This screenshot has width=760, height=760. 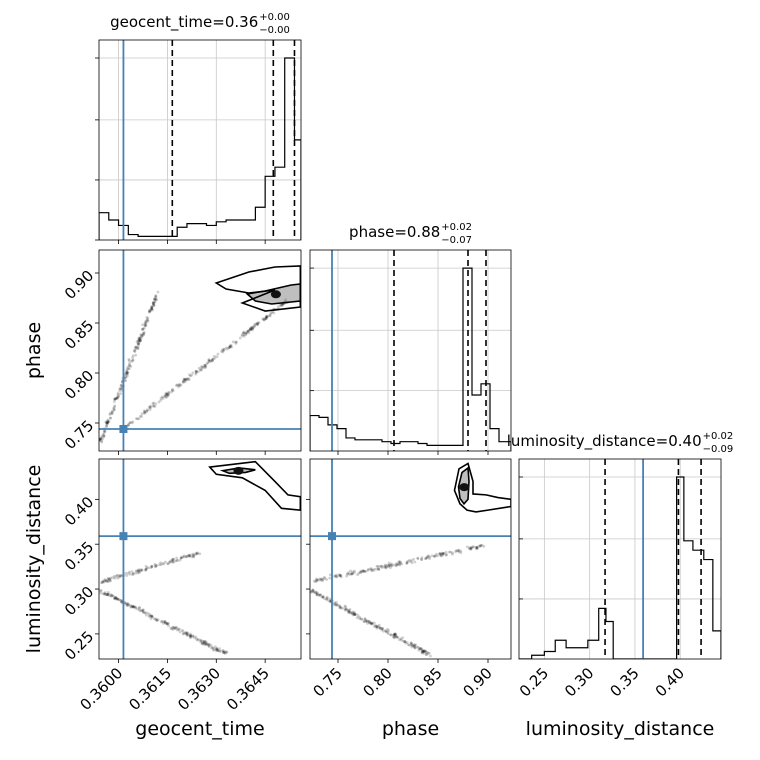 I want to click on panel-luminosity_distance_vs_geocent_time, so click(x=198, y=560).